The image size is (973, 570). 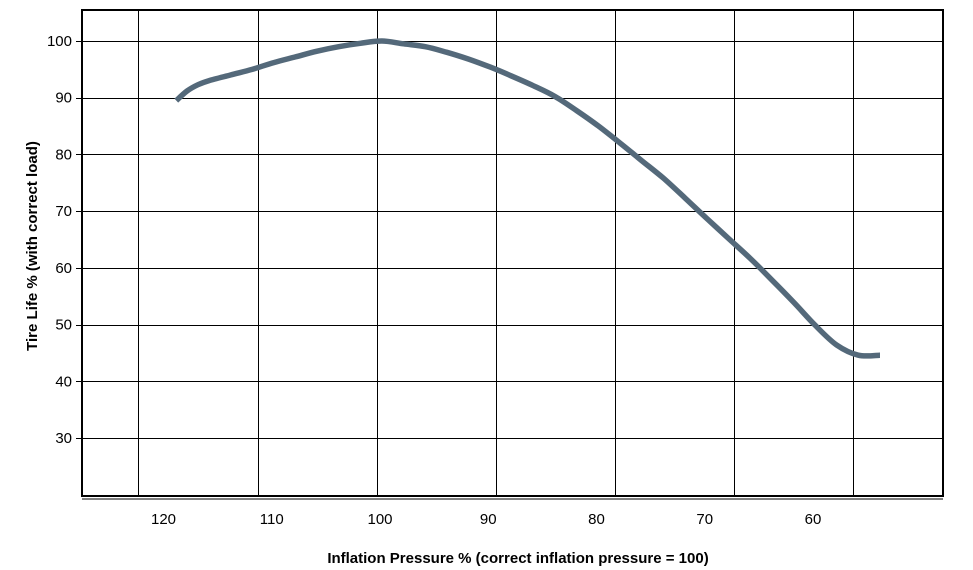 What do you see at coordinates (63, 381) in the screenshot?
I see `y-tick-label: 40` at bounding box center [63, 381].